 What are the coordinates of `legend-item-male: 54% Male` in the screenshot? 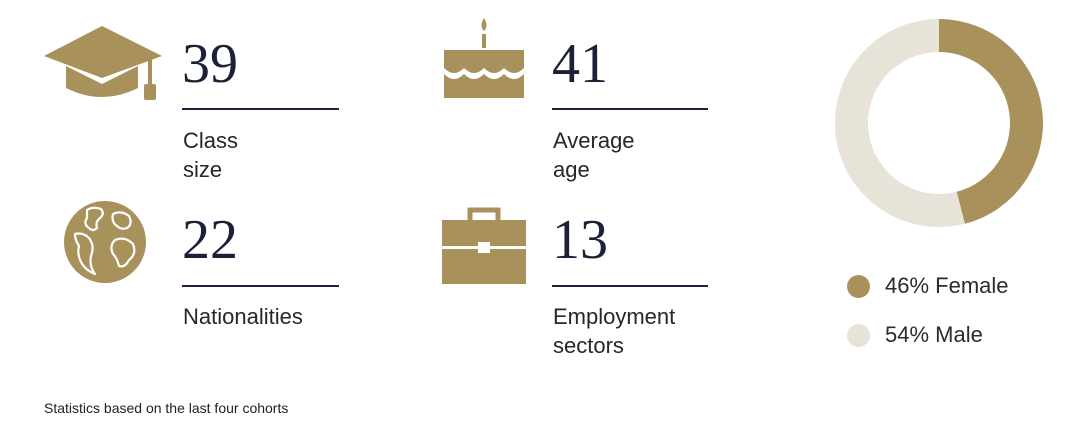 It's located at (915, 335).